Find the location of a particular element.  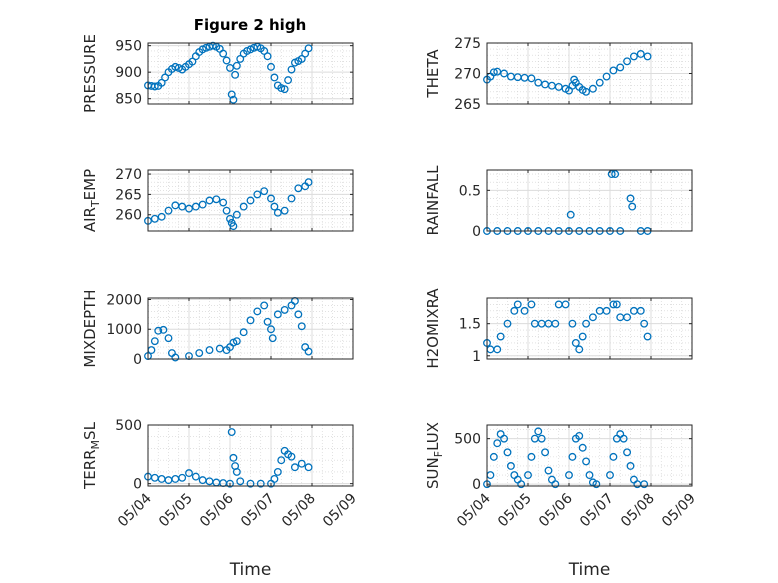

y-tick-label: 1.5 is located at coordinates (470, 325).